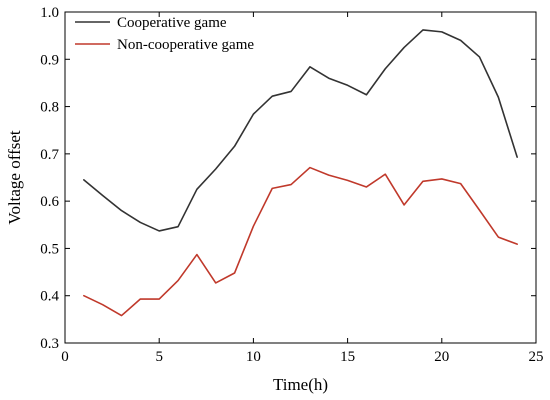  I want to click on y-tick-label: 0.9, so click(49, 60).